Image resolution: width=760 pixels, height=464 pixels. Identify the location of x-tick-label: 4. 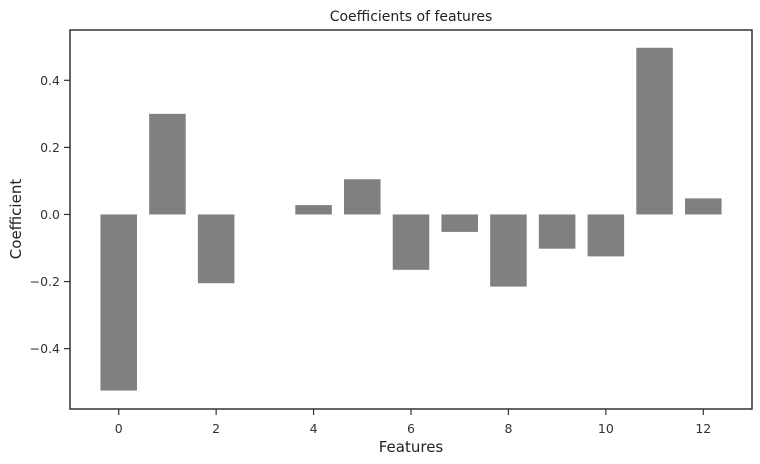
(314, 428).